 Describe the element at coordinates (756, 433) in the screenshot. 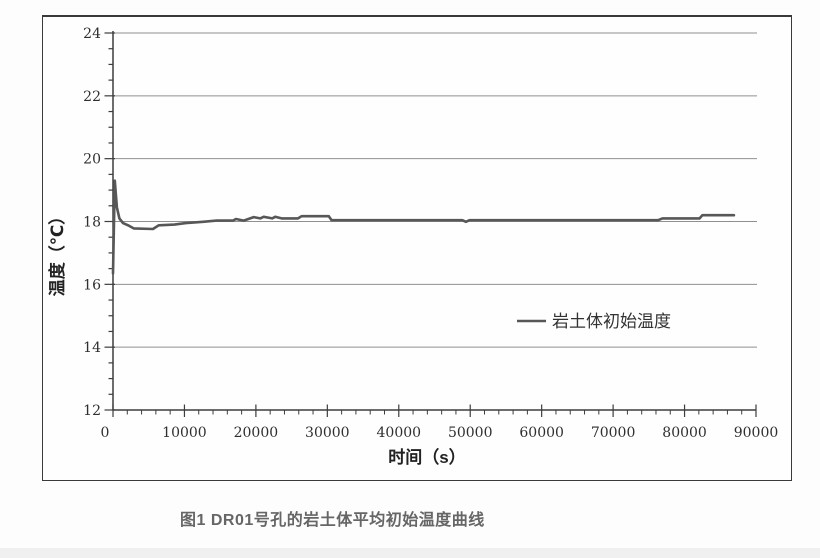

I see `x-tick-label: 90000` at that location.